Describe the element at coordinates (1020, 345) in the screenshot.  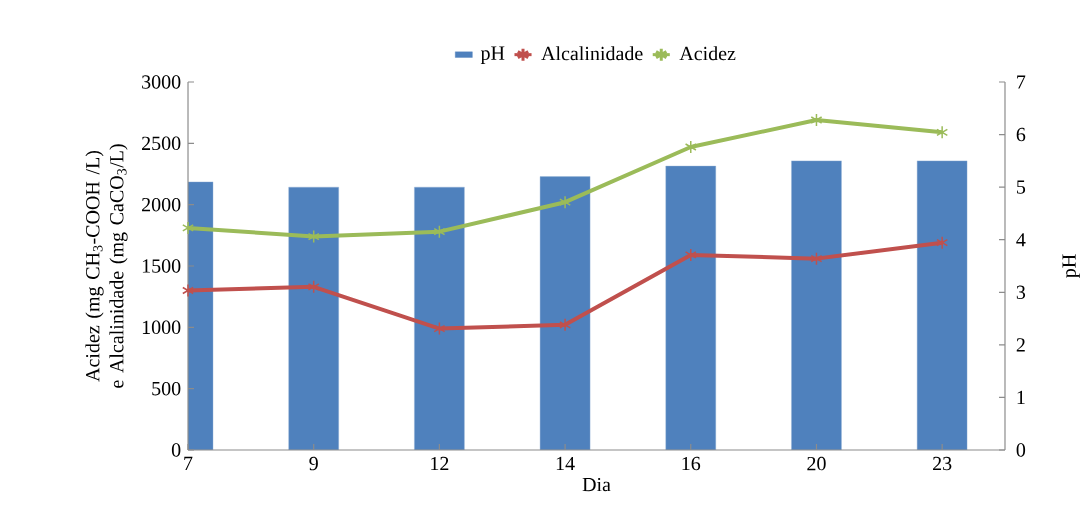
I see `y2-tick-label: 2` at that location.